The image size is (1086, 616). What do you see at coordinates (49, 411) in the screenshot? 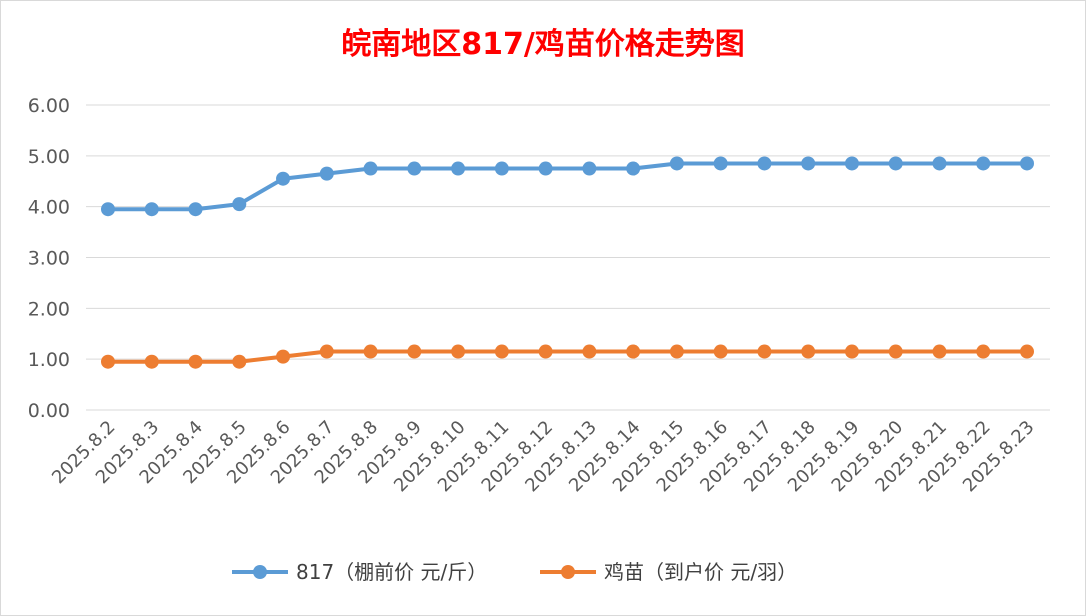
I see `y-tick-label: 0.00` at bounding box center [49, 411].